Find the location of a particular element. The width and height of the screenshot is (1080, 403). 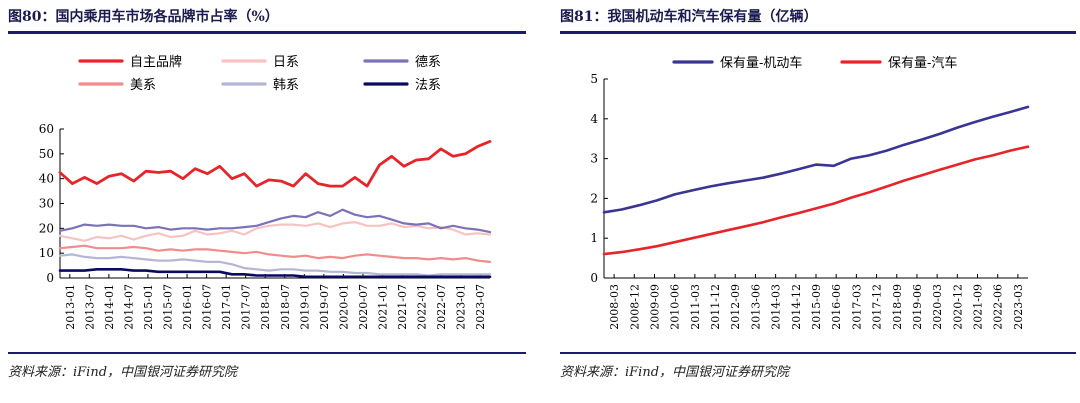

x-tick-label: 2017-12 is located at coordinates (877, 307).